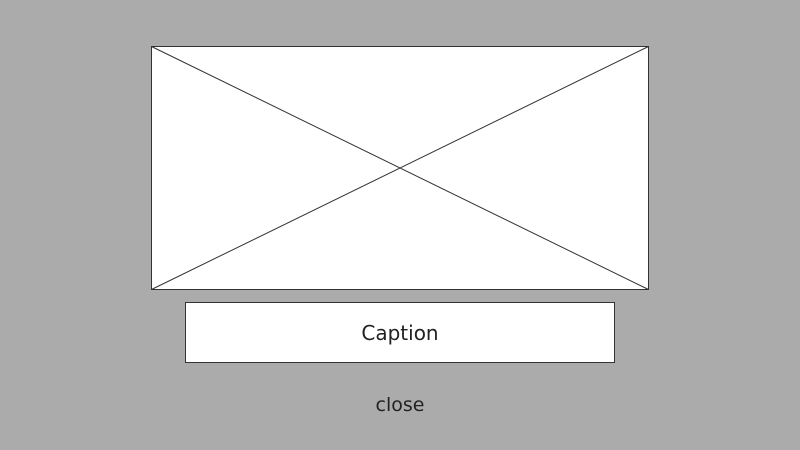  What do you see at coordinates (400, 404) in the screenshot?
I see `close-button: close` at bounding box center [400, 404].